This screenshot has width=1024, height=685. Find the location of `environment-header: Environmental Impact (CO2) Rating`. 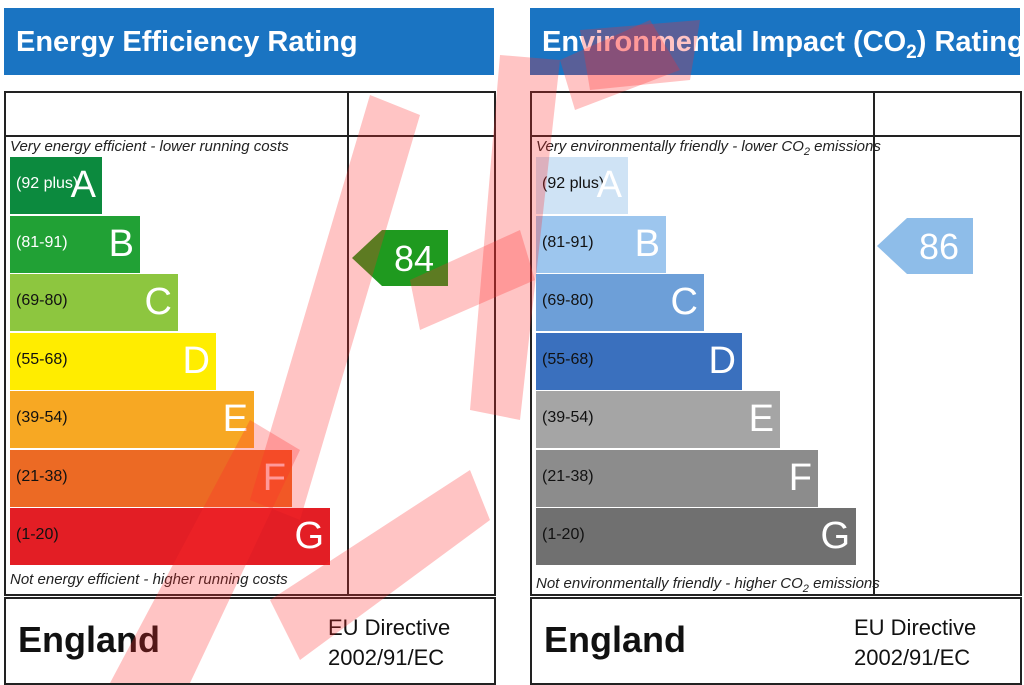

environment-header: Environmental Impact (CO2) Rating is located at coordinates (777, 41).